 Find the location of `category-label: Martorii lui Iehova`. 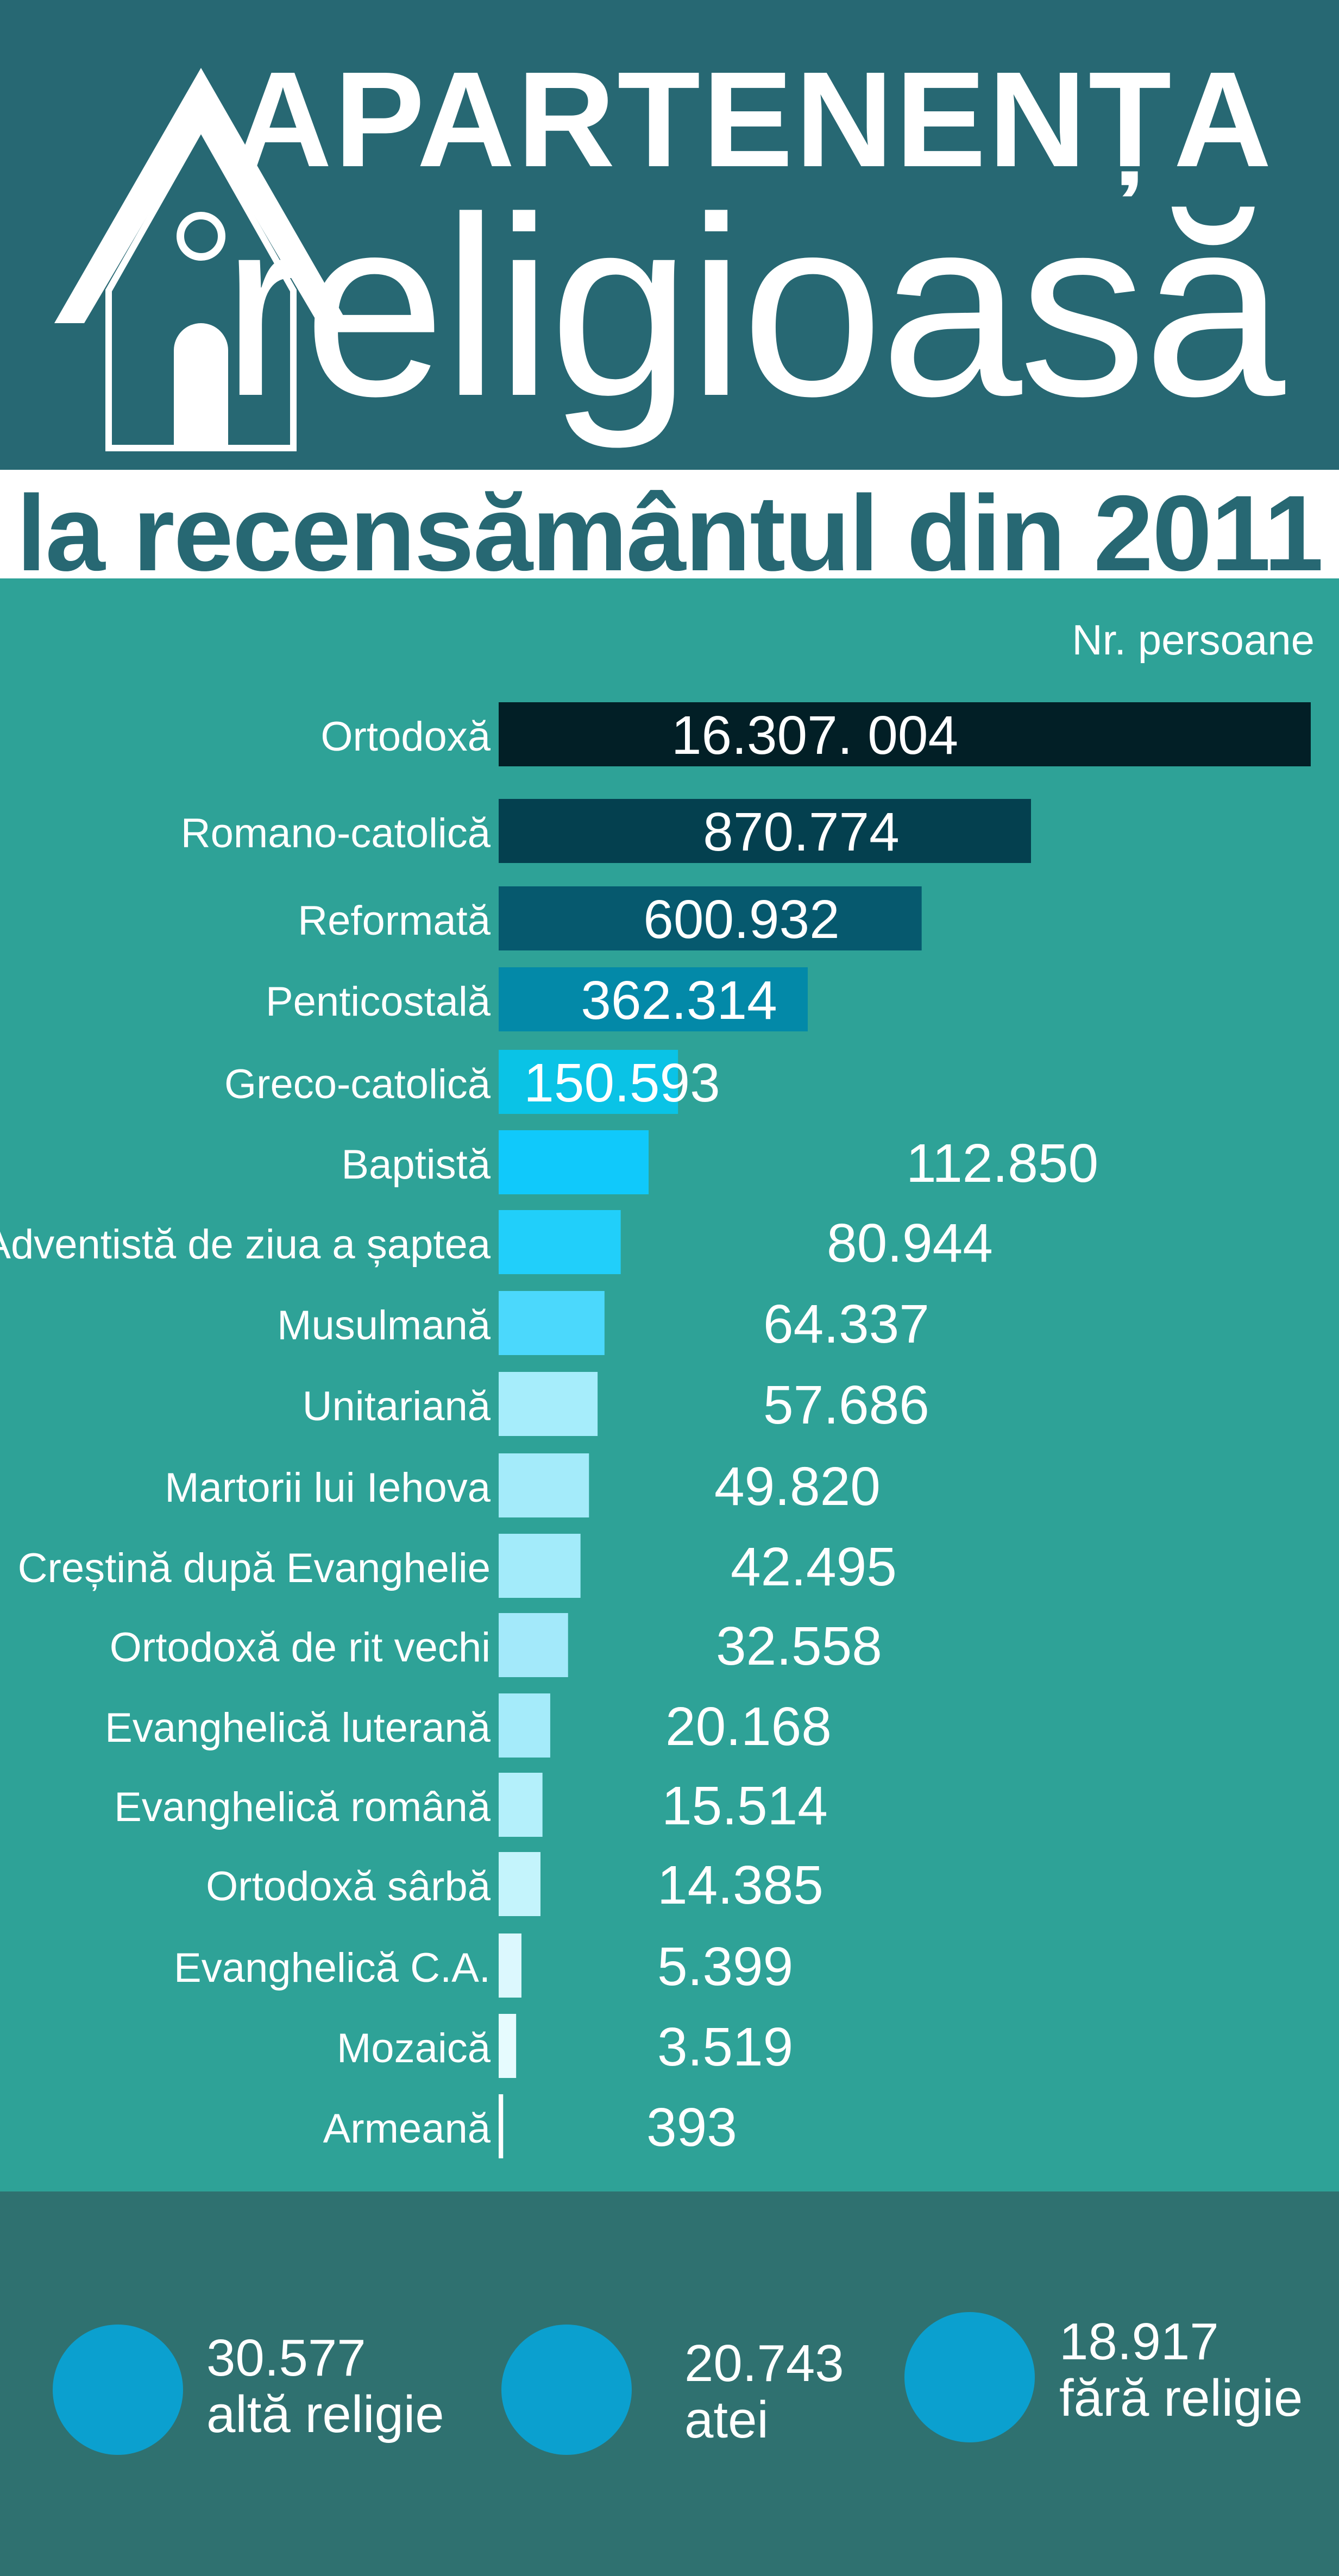

category-label: Martorii lui Iehova is located at coordinates (328, 1488).